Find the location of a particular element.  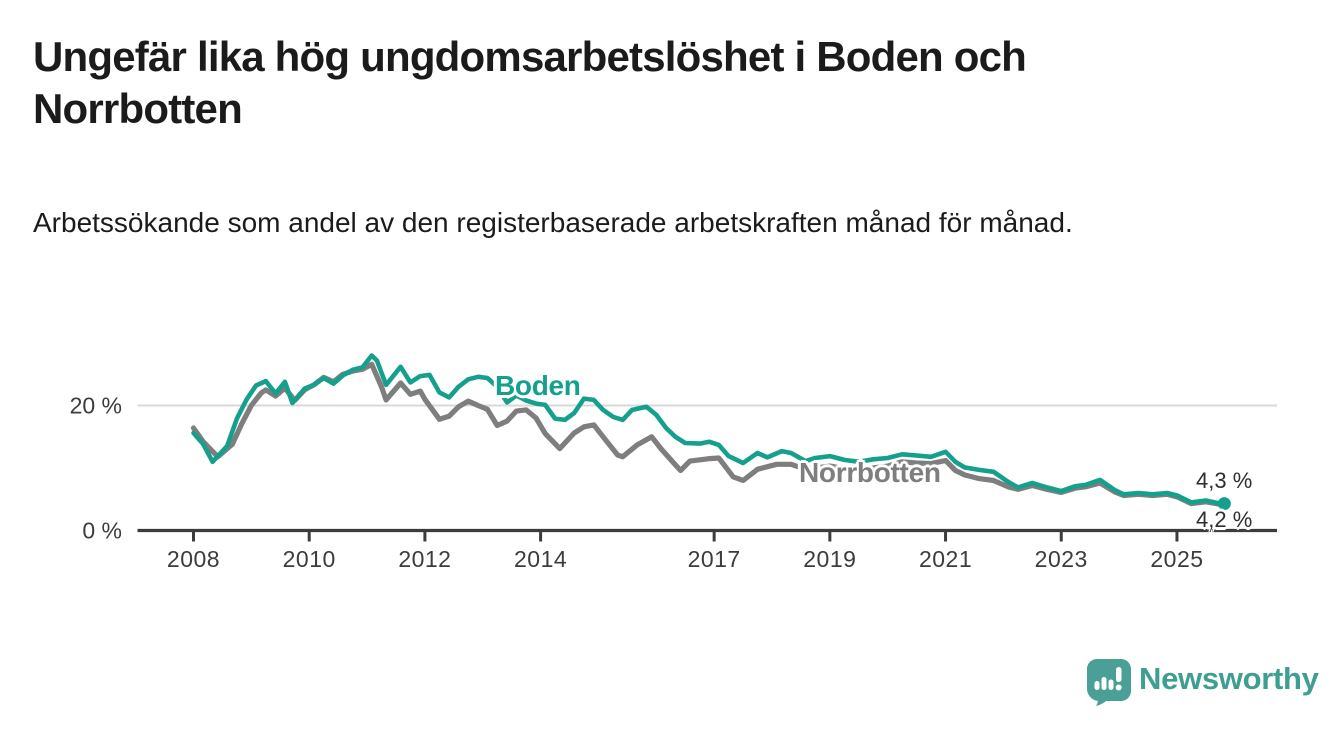

x-tick-label: 2021 is located at coordinates (945, 559).